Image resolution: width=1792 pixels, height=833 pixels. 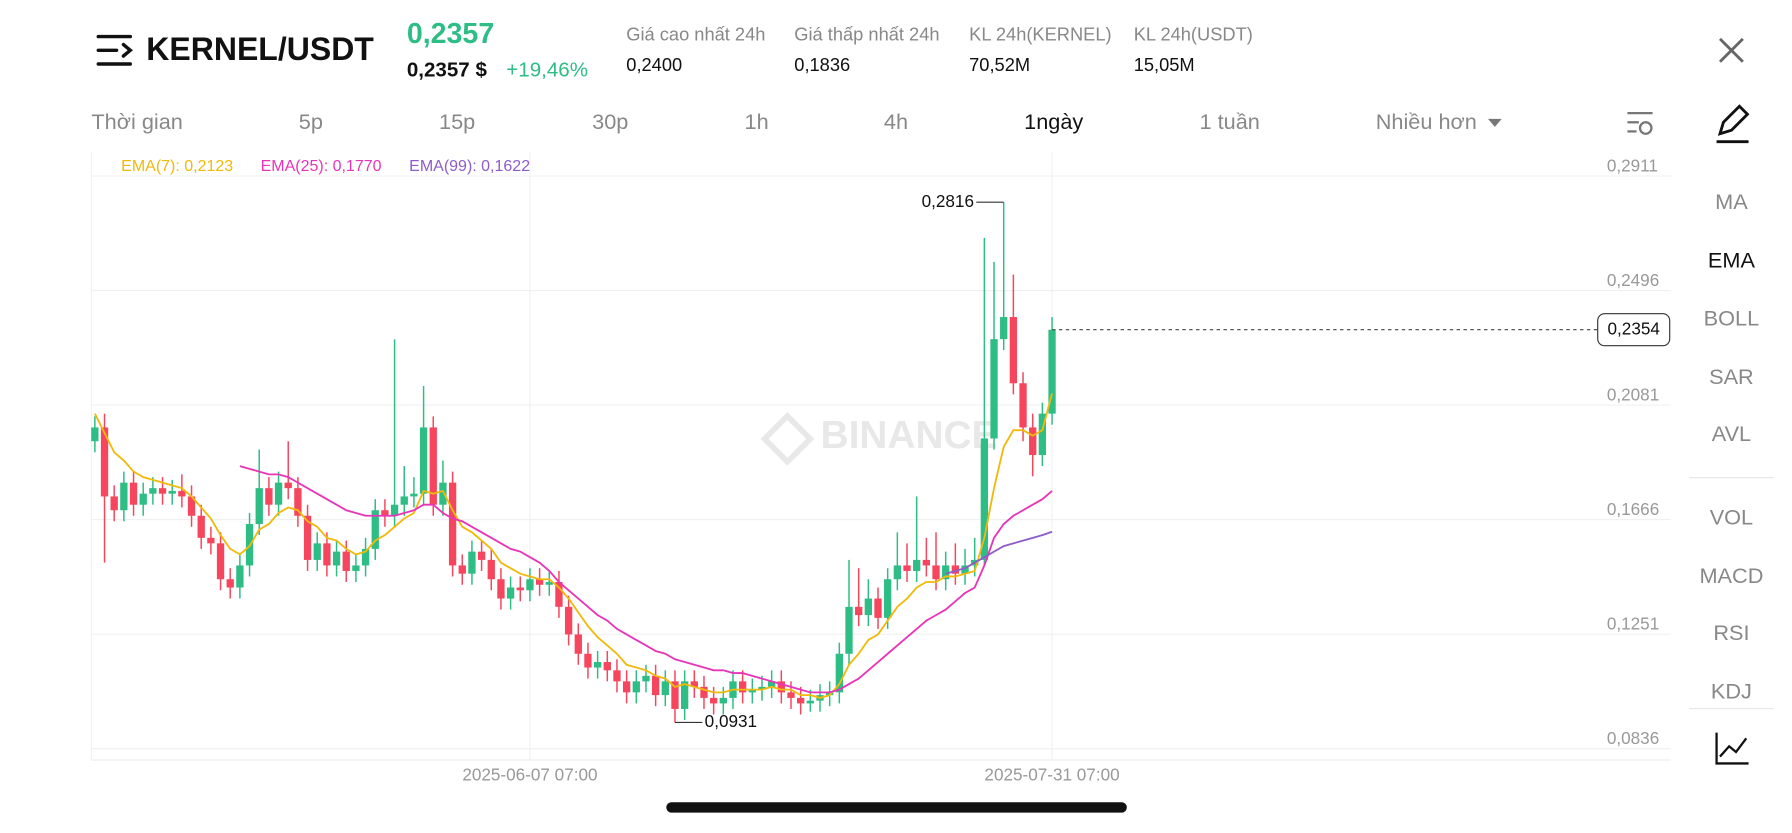 What do you see at coordinates (1640, 123) in the screenshot?
I see `settings-icon` at bounding box center [1640, 123].